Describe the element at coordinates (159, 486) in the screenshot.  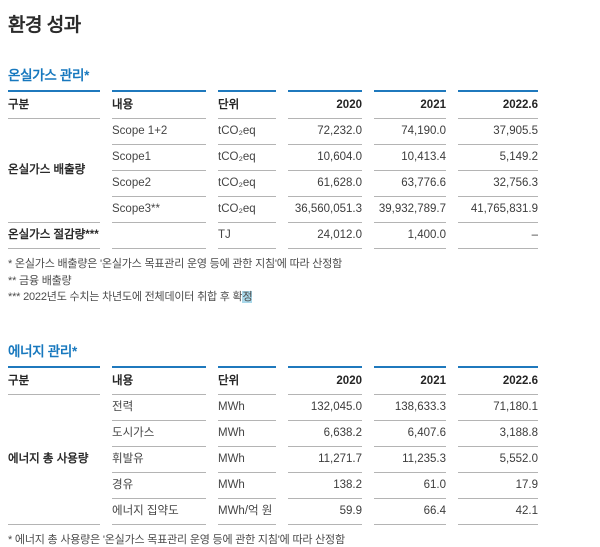
I see `cell-item: 경유` at that location.